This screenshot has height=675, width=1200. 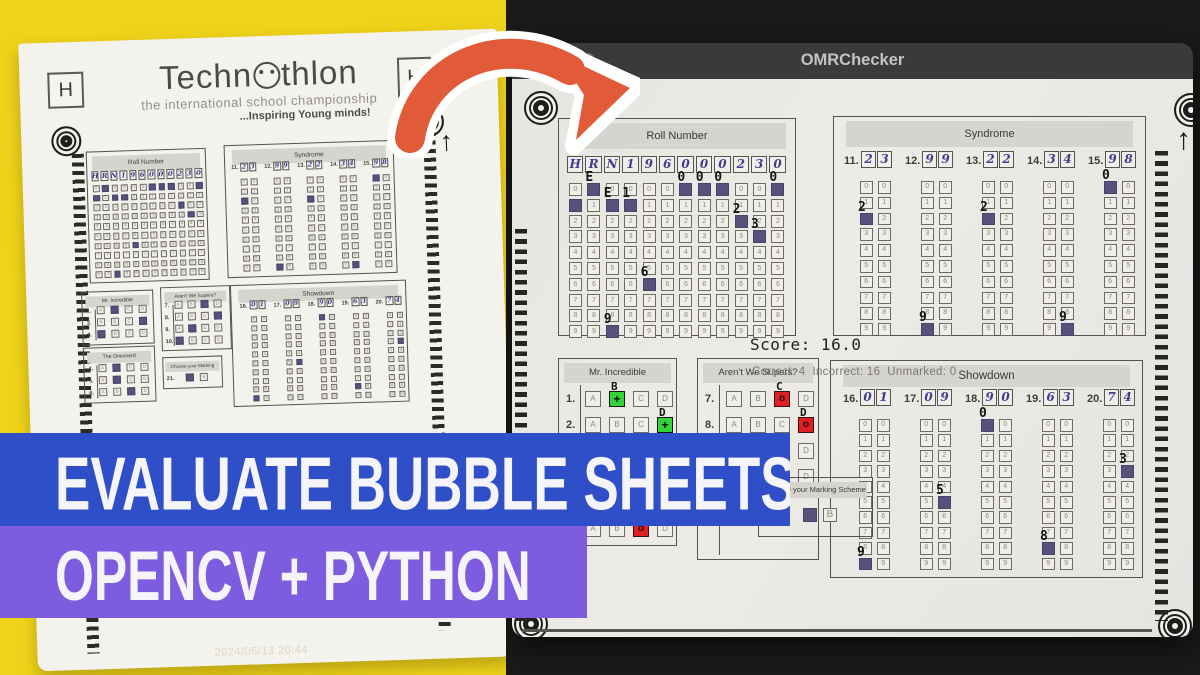 What do you see at coordinates (782, 399) in the screenshot?
I see `bubble-incorrect: o` at bounding box center [782, 399].